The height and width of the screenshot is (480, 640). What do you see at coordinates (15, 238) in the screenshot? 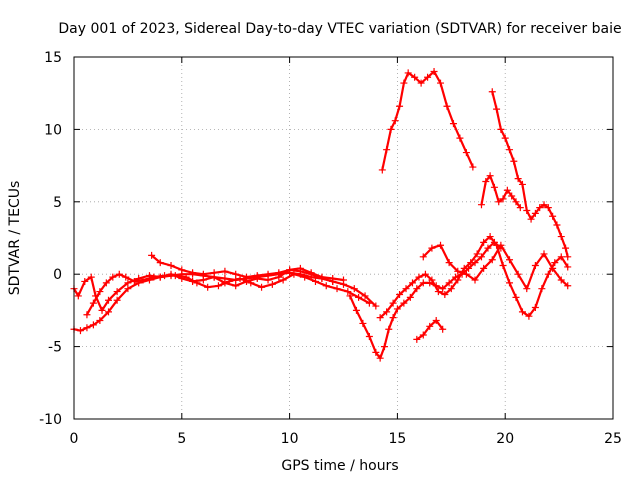
I see `y-axis-label: SDTVAR / TECUs` at bounding box center [15, 238].